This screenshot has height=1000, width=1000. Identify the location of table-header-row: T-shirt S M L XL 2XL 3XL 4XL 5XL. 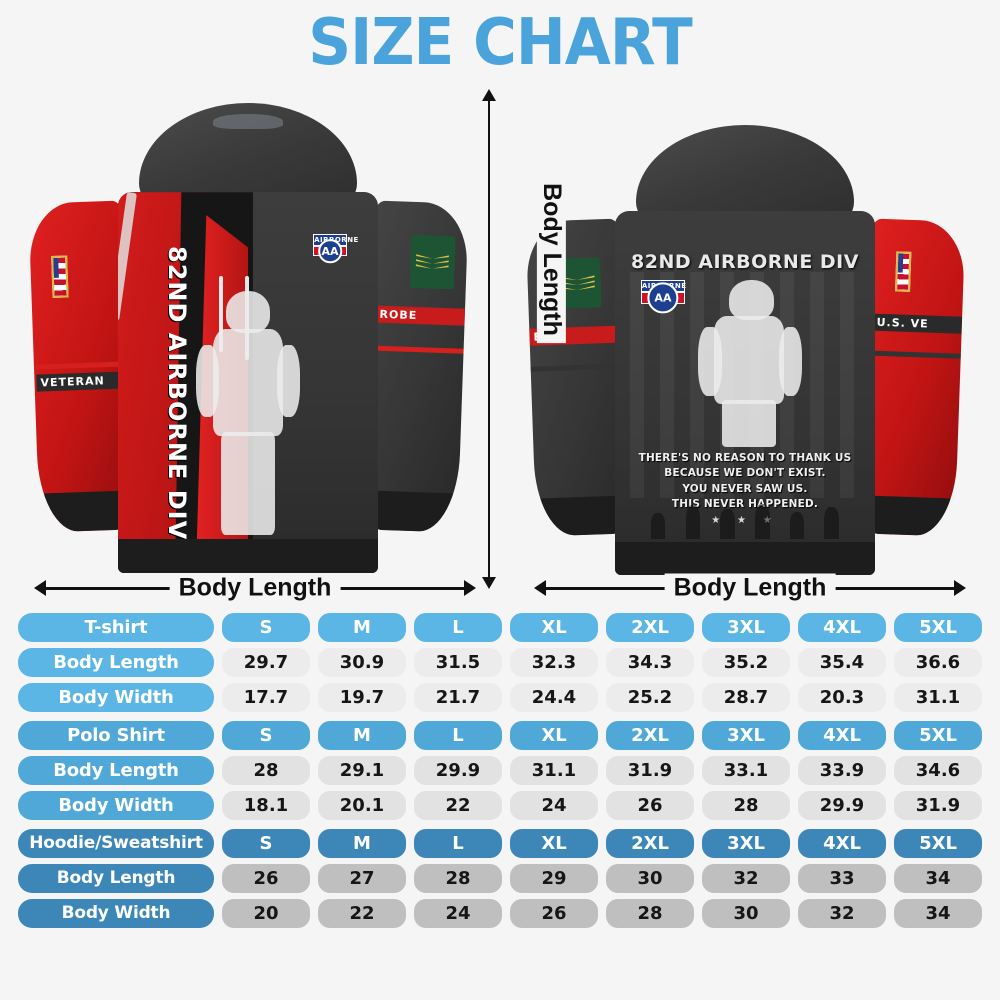
(500, 627).